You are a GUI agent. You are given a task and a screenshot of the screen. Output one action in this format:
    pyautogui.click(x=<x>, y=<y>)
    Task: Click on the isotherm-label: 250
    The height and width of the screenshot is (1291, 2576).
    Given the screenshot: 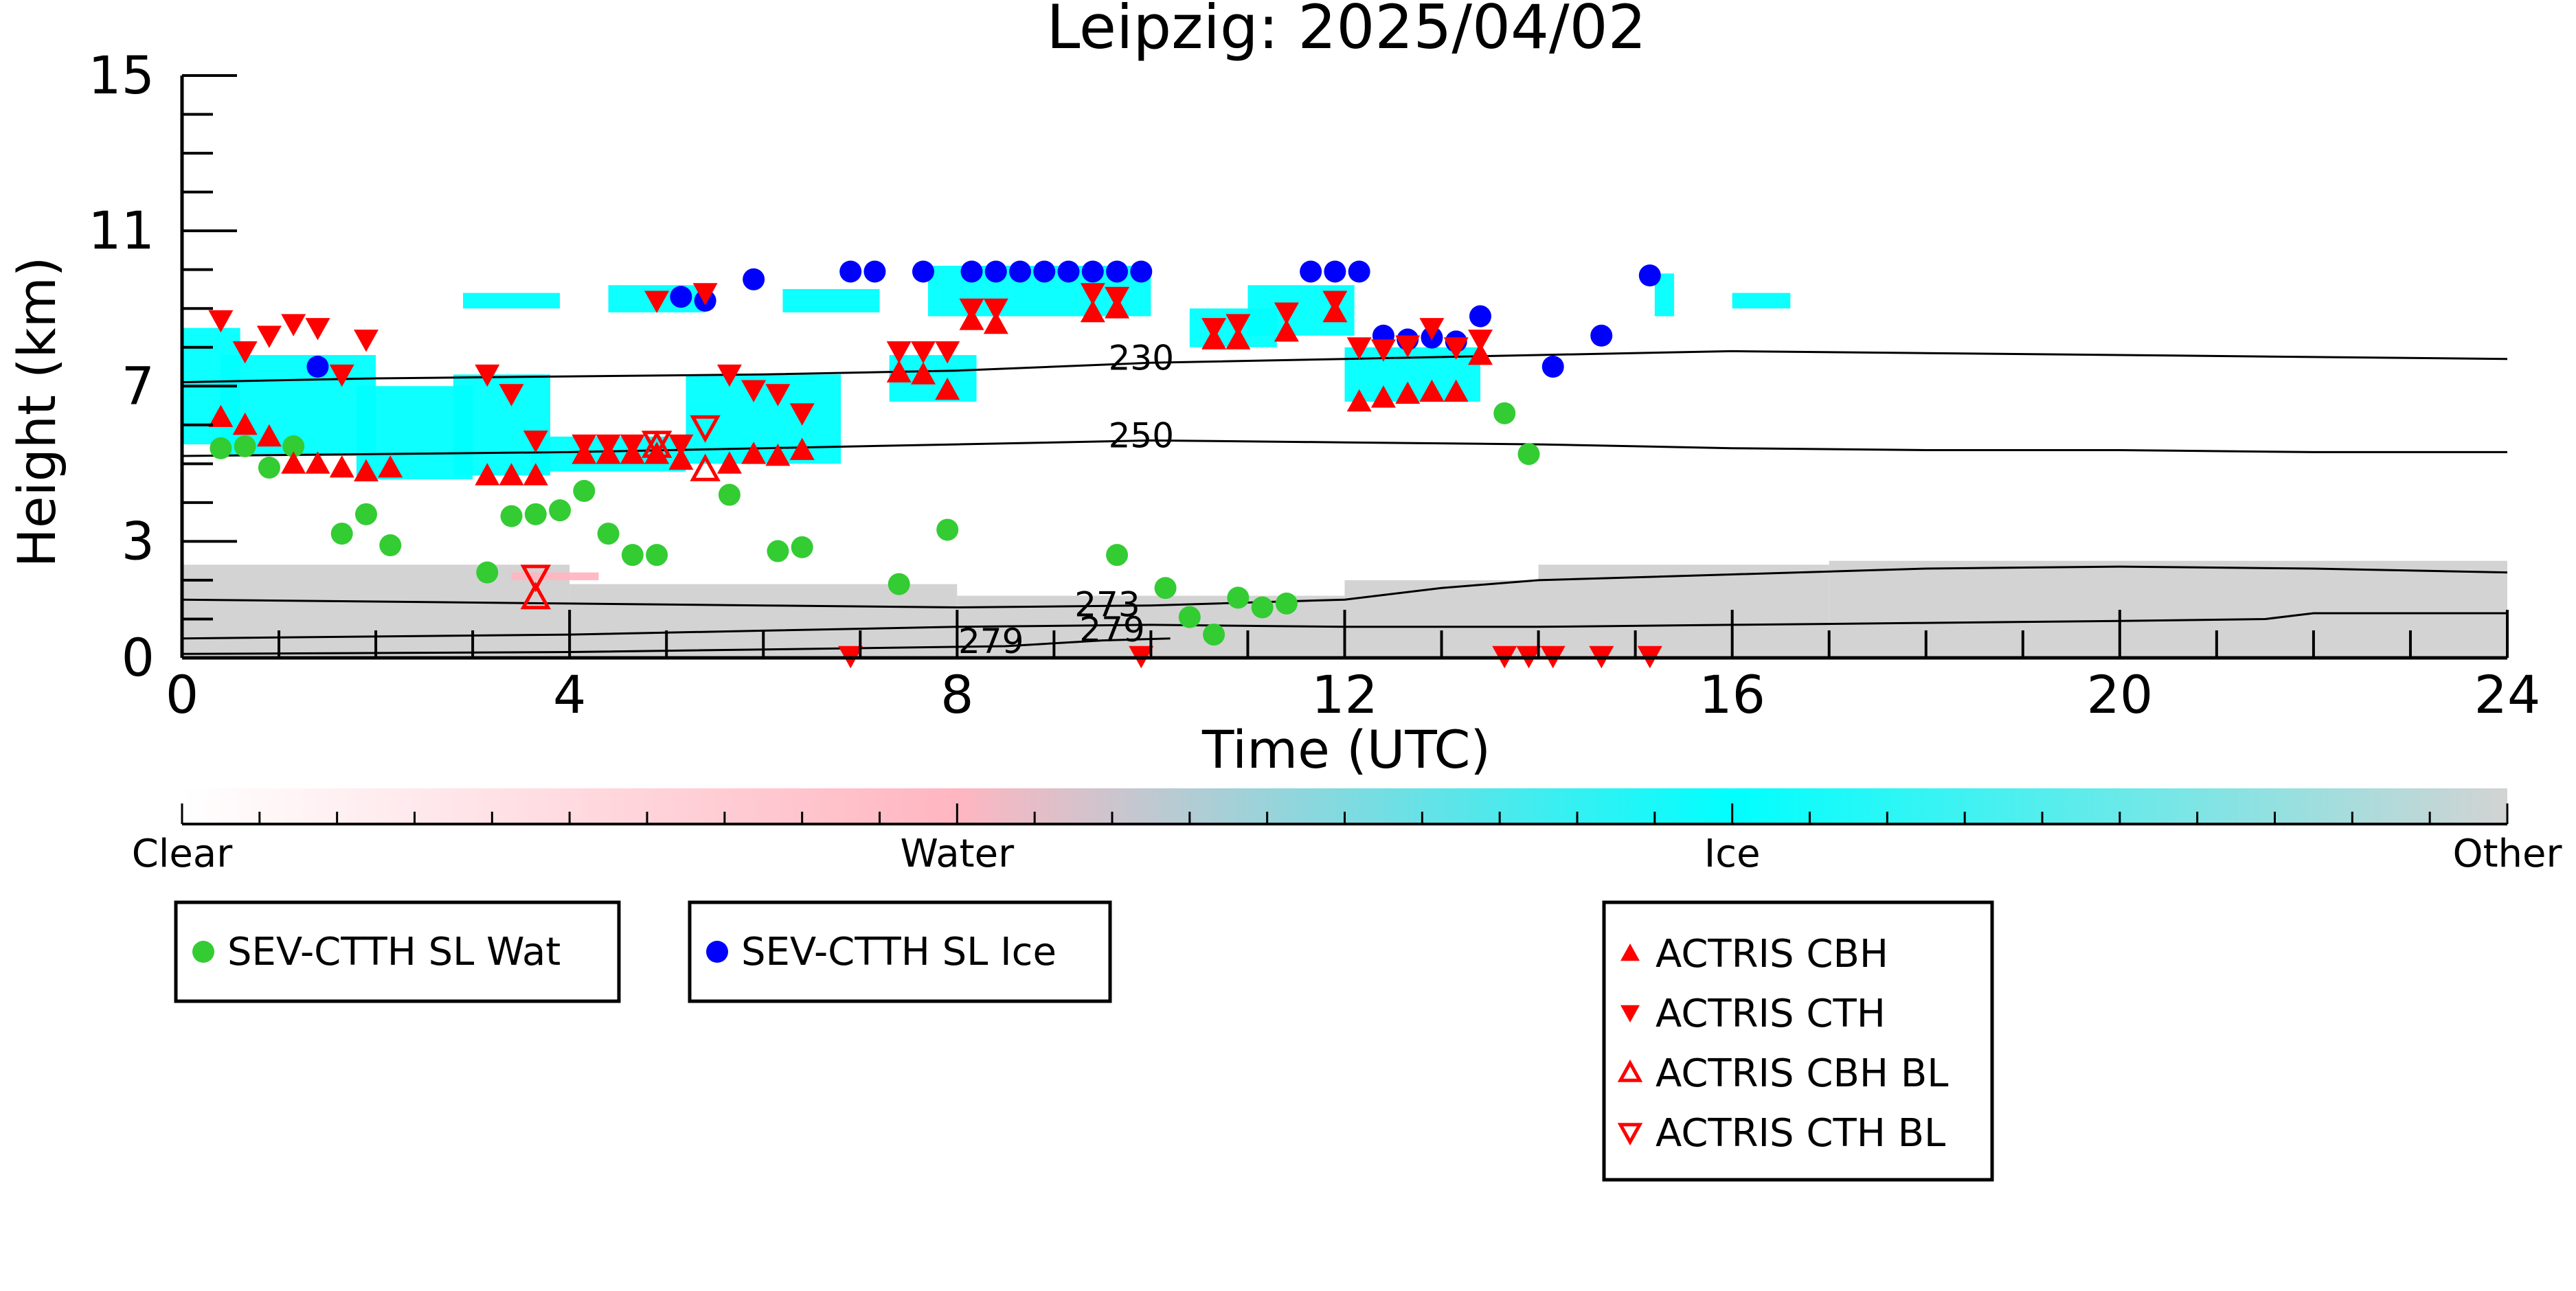 What is the action you would take?
    pyautogui.click(x=1141, y=435)
    